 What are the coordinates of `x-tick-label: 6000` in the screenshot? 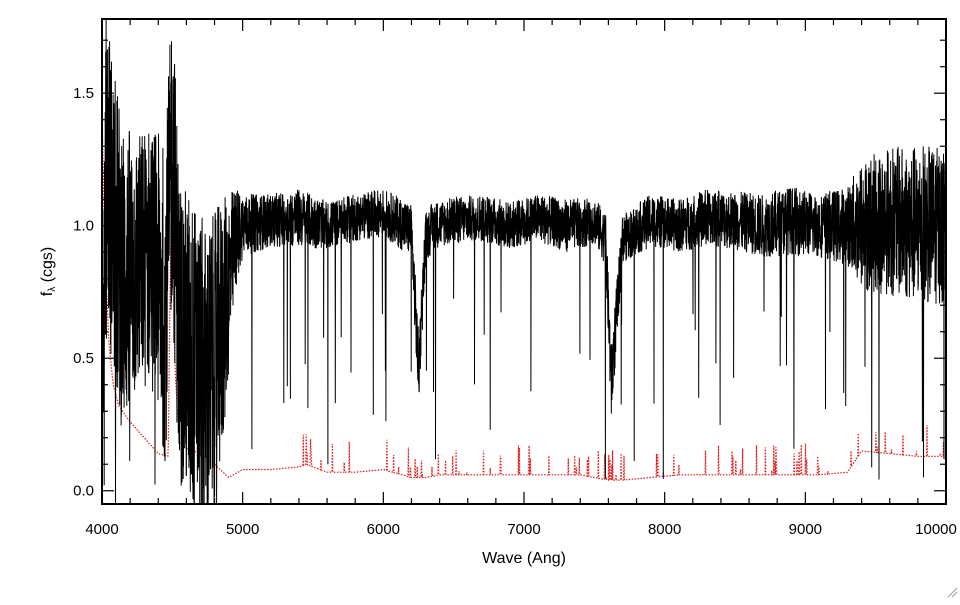 It's located at (383, 529).